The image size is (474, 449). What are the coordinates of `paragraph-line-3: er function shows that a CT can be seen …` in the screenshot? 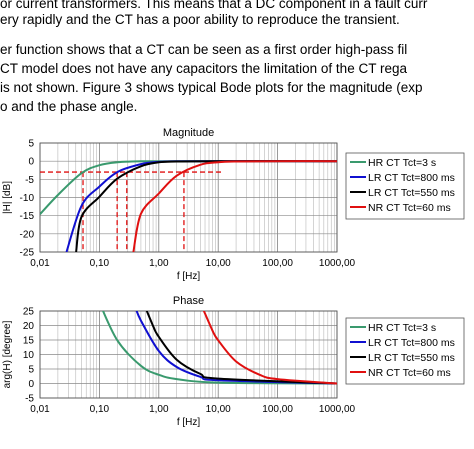 It's located at (204, 49).